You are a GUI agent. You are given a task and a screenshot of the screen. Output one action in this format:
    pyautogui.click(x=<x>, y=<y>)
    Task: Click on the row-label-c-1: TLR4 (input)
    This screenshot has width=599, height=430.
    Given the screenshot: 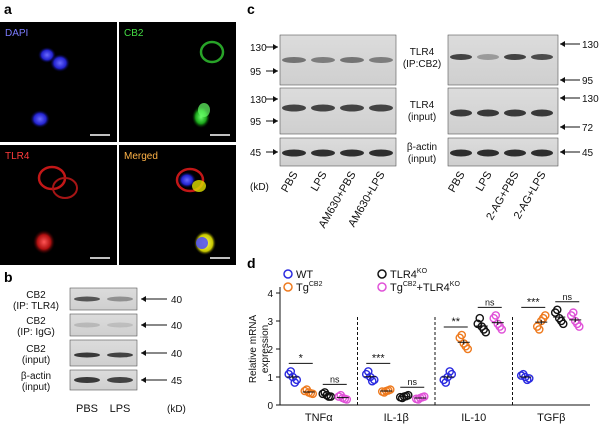 What is the action you would take?
    pyautogui.click(x=422, y=111)
    